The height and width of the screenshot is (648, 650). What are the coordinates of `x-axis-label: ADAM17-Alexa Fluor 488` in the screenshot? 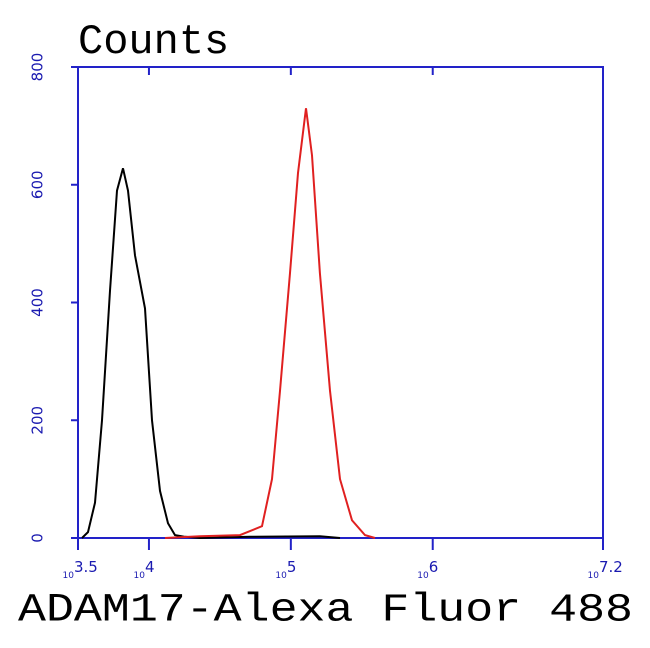 It's located at (325, 611).